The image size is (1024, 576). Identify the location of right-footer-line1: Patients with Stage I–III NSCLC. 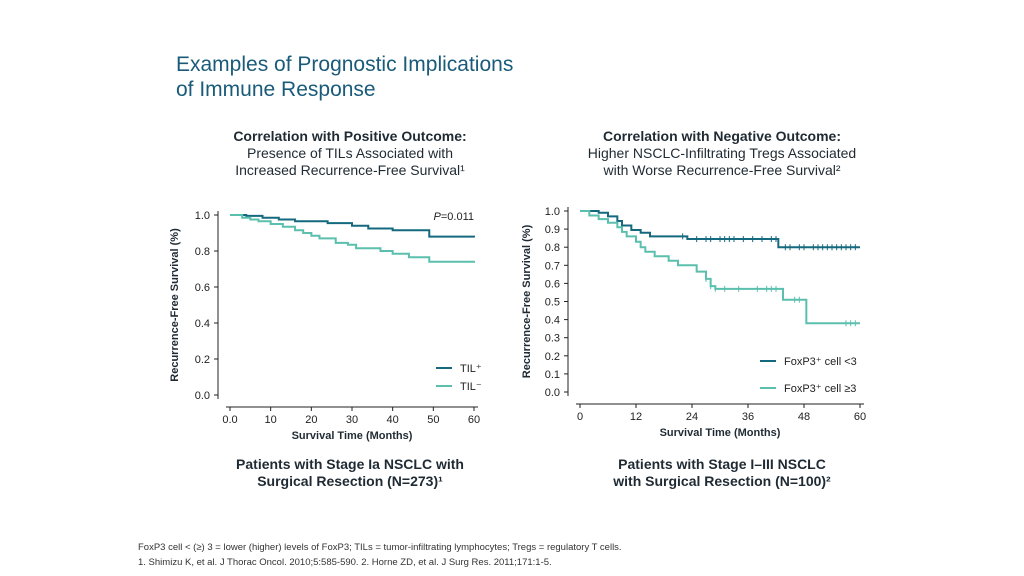
(722, 464).